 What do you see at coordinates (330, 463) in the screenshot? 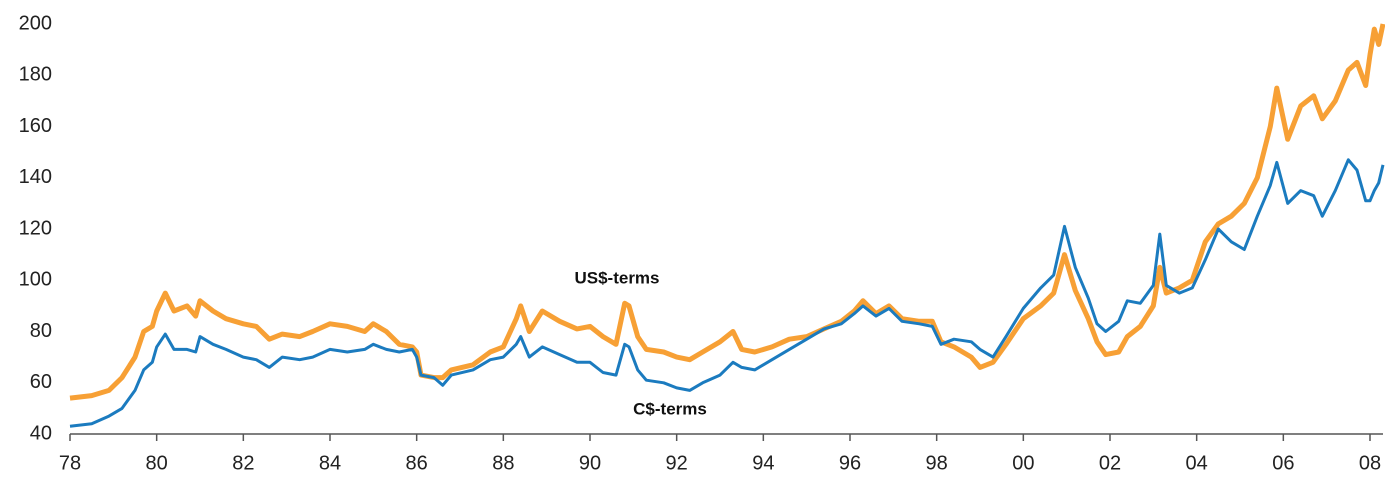
I see `x-tick-label: 84` at bounding box center [330, 463].